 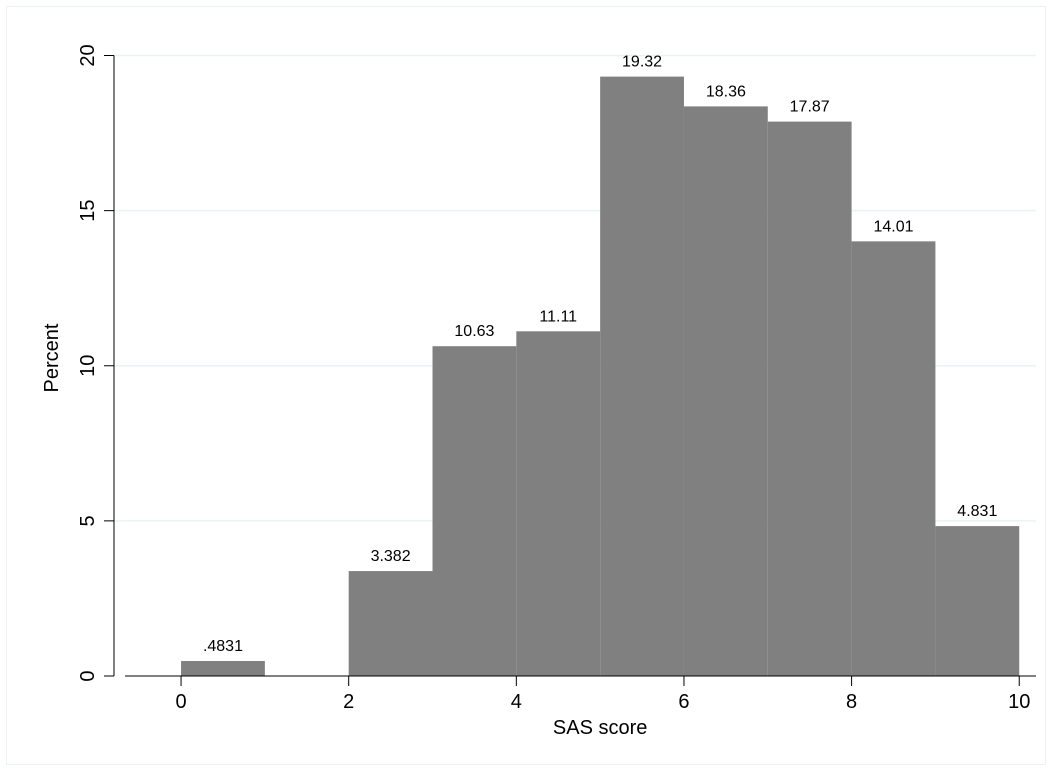 What do you see at coordinates (1019, 702) in the screenshot?
I see `x-tick-label-10: 10` at bounding box center [1019, 702].